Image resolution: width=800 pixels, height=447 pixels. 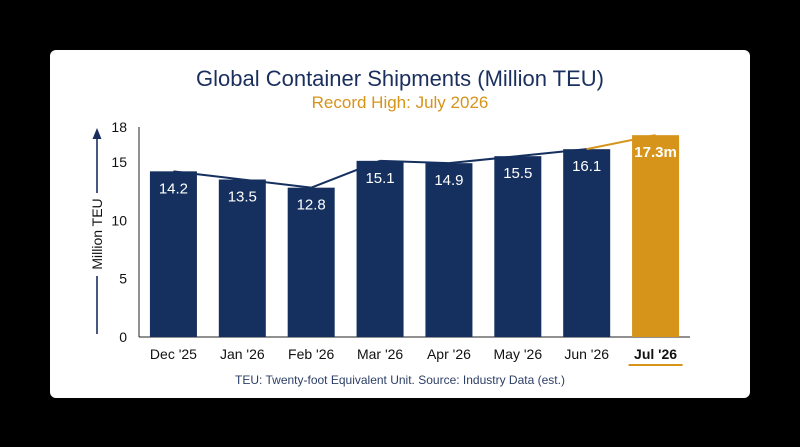 What do you see at coordinates (119, 127) in the screenshot?
I see `y-tick-label: 18` at bounding box center [119, 127].